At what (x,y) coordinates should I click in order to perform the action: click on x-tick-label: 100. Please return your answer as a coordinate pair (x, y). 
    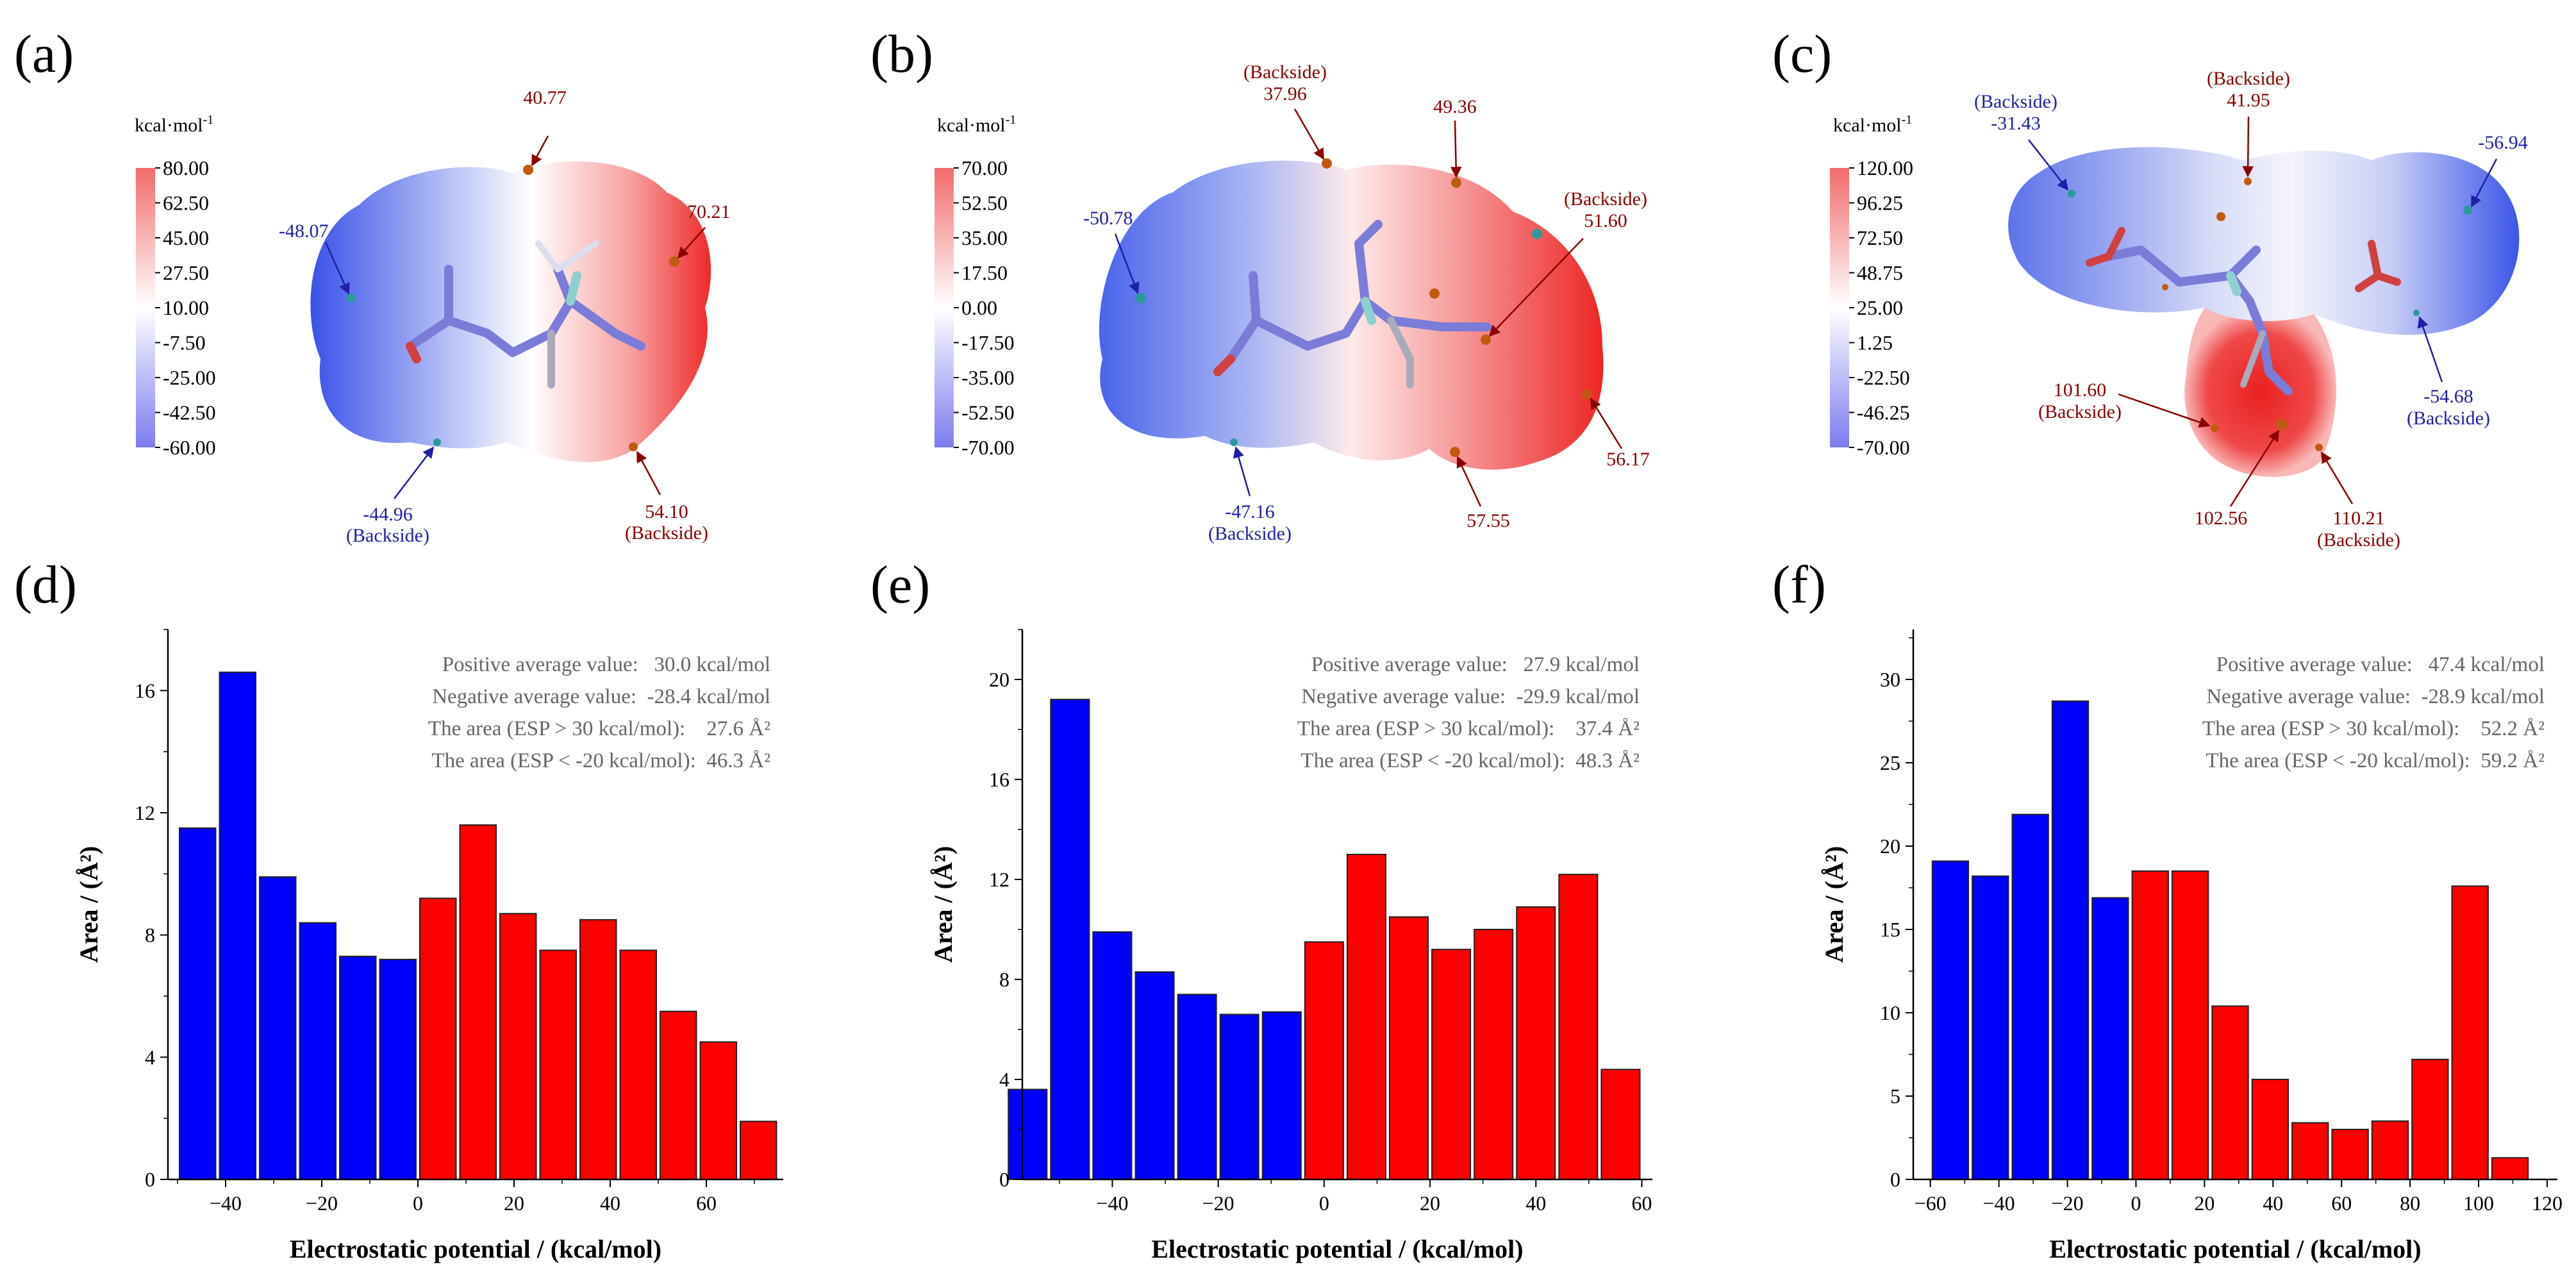
    Looking at the image, I should click on (2478, 1203).